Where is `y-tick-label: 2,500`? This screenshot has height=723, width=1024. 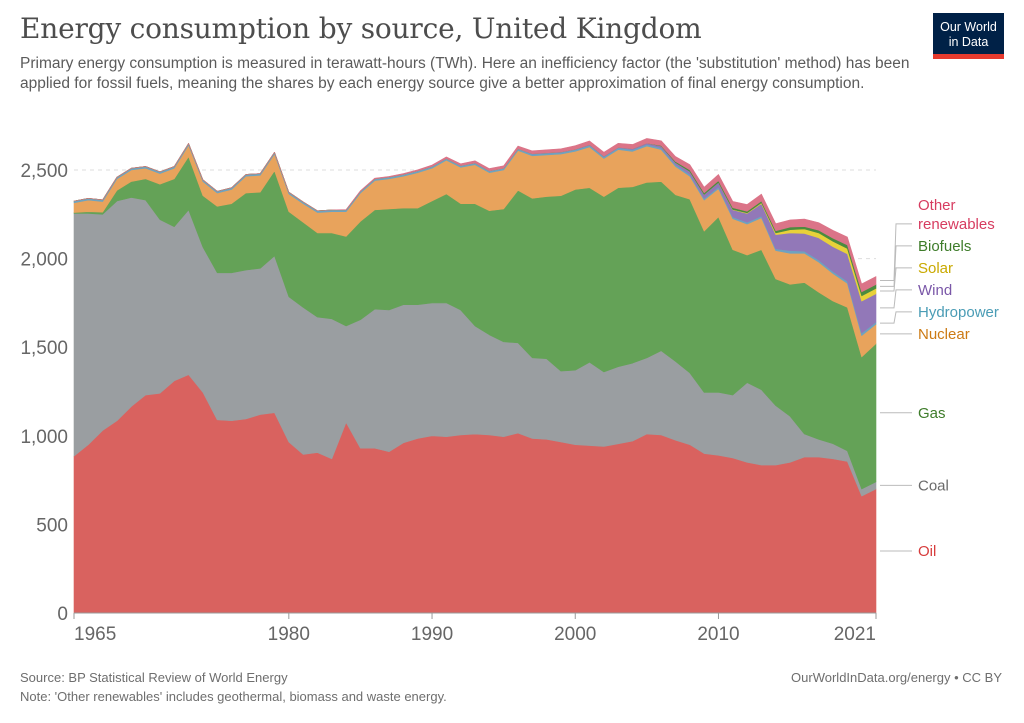 y-tick-label: 2,500 is located at coordinates (44, 171).